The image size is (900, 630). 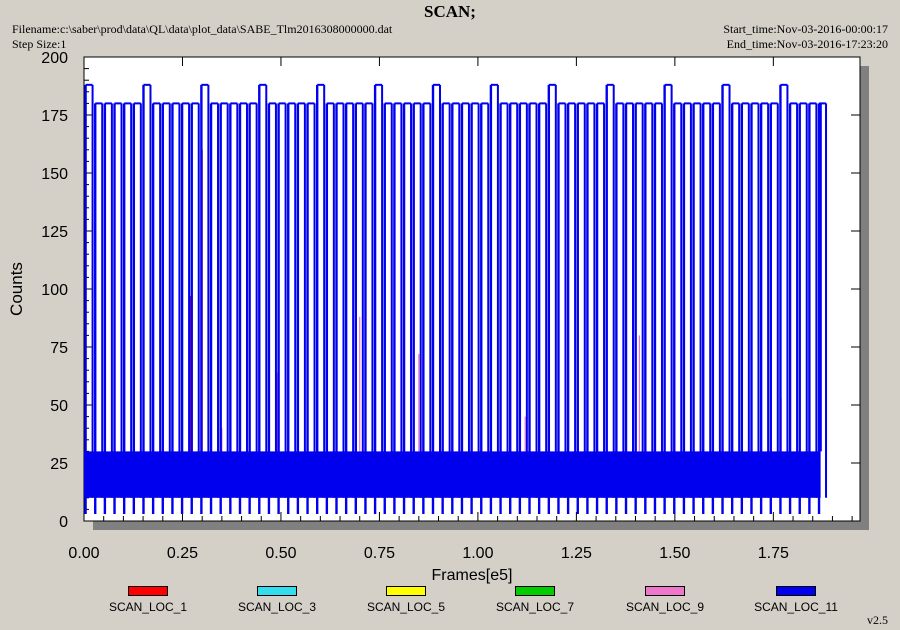 What do you see at coordinates (280, 553) in the screenshot?
I see `x-tick-label: 0.50` at bounding box center [280, 553].